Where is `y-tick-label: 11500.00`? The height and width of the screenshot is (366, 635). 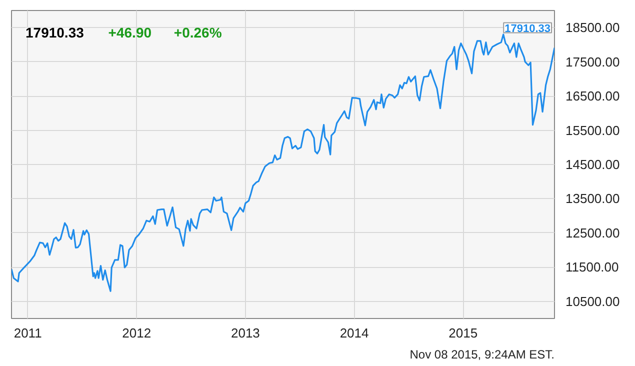 y-tick-label: 11500.00 is located at coordinates (592, 267).